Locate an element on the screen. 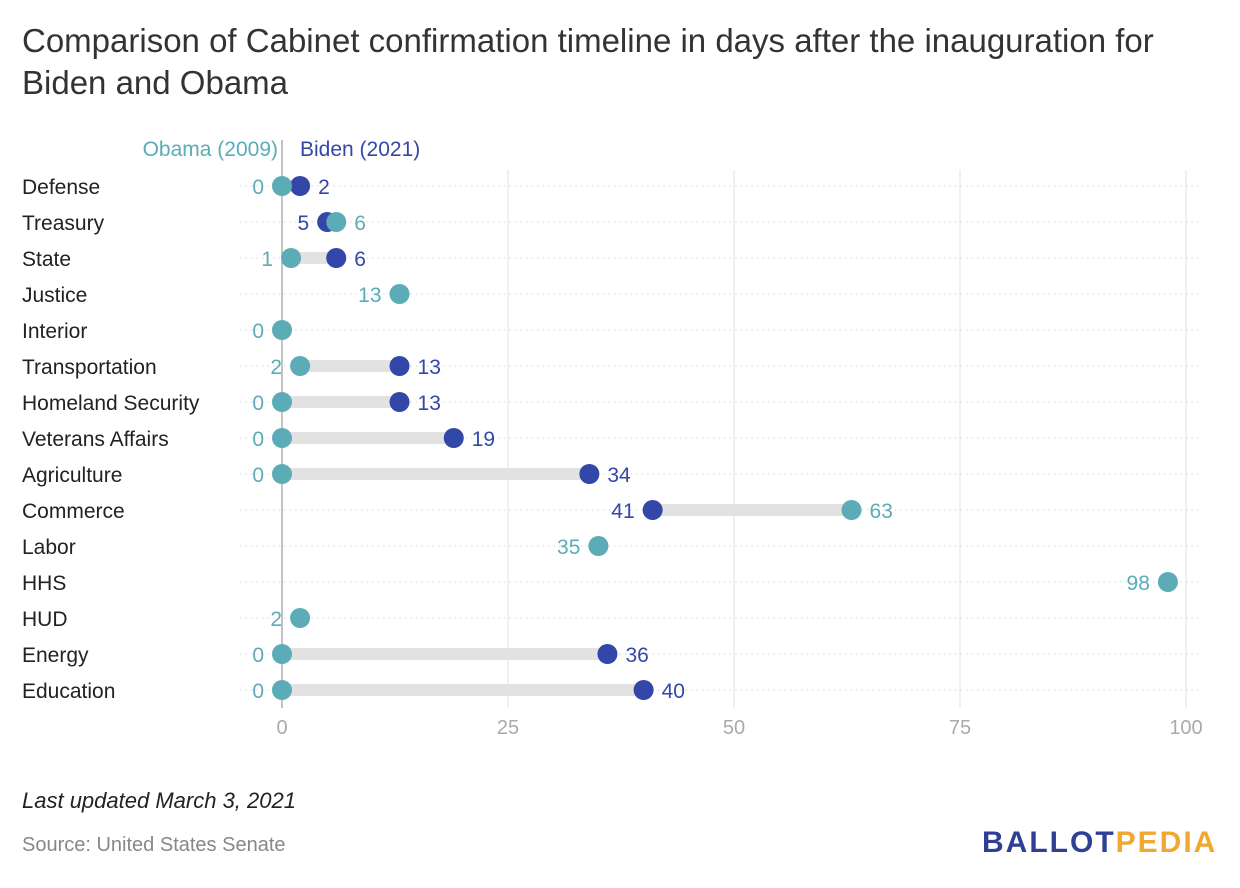 This screenshot has width=1240, height=888. biden-value-label: 5 is located at coordinates (304, 223).